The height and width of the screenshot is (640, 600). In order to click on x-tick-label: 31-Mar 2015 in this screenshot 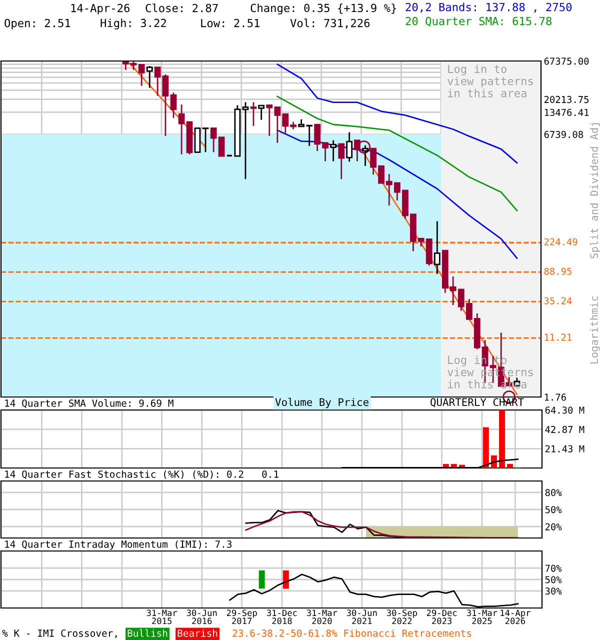, I will do `click(162, 617)`.